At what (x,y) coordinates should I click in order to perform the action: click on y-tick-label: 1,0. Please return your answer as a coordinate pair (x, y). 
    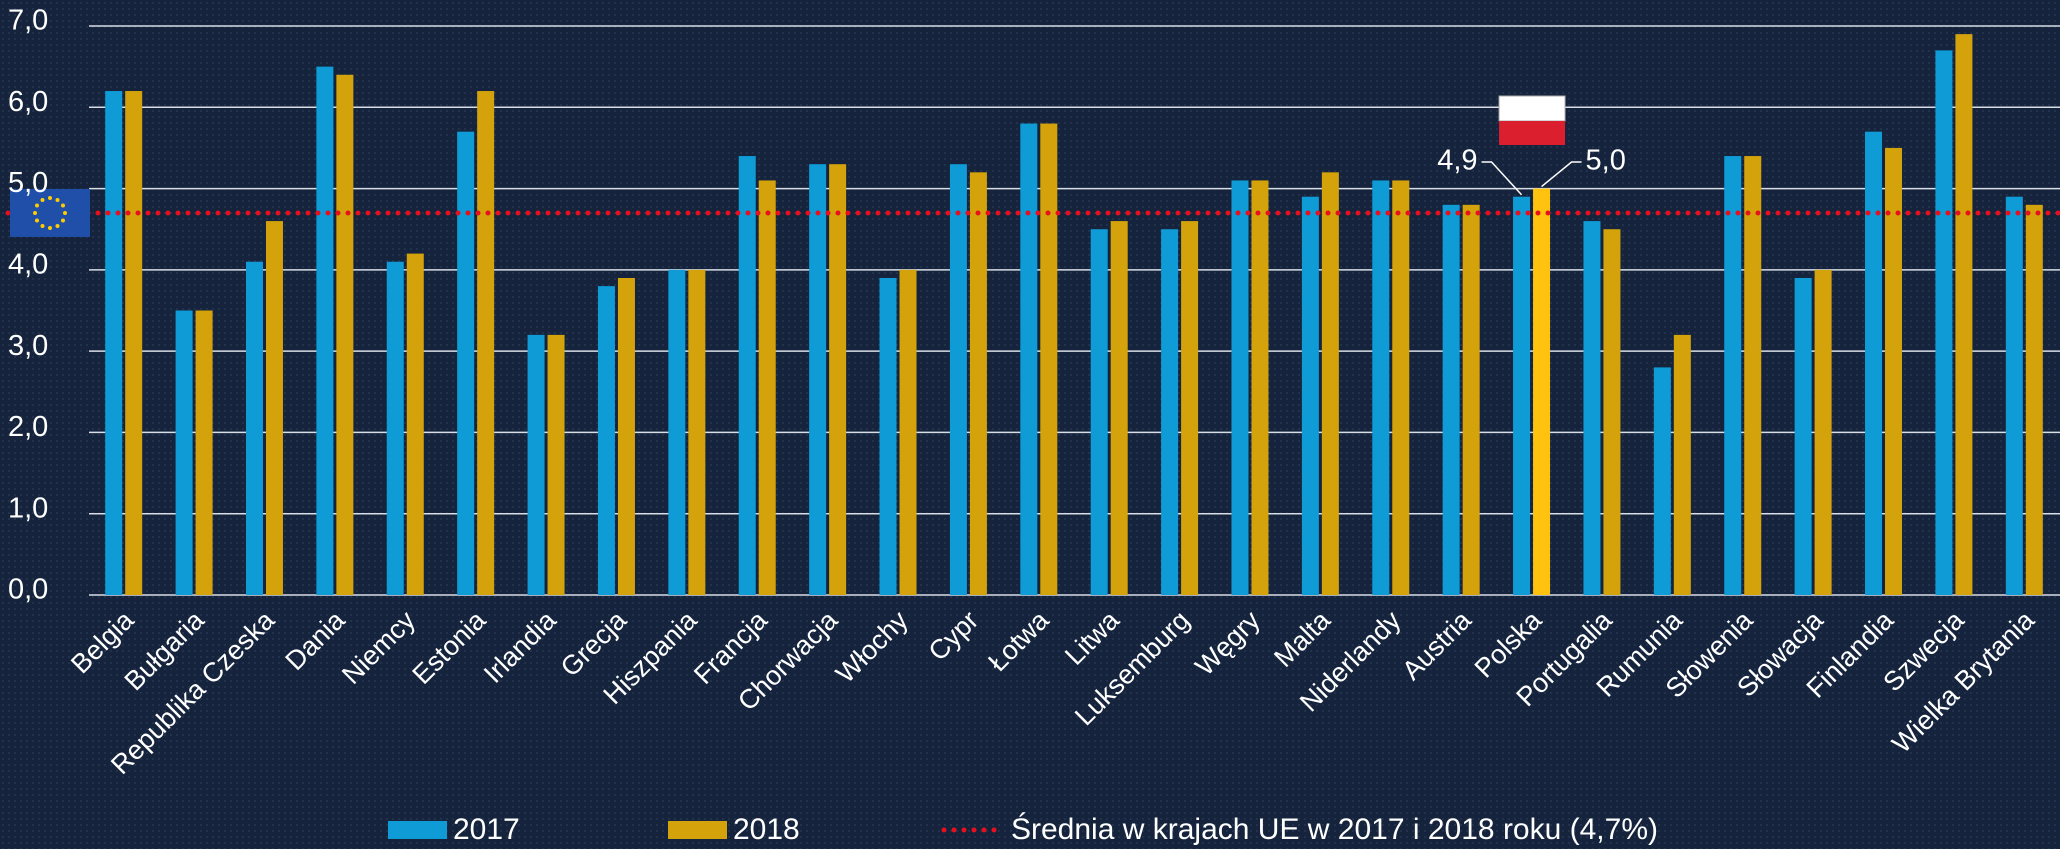
    Looking at the image, I should click on (28, 508).